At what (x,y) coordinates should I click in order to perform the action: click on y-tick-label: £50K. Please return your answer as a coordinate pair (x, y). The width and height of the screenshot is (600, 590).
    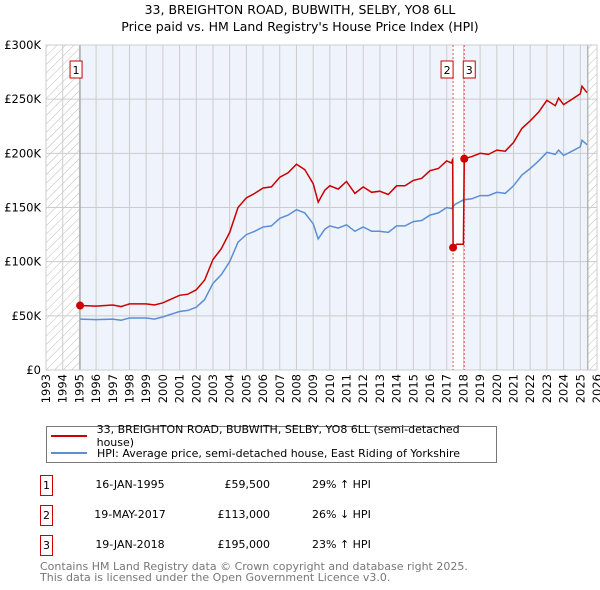
    Looking at the image, I should click on (27, 316).